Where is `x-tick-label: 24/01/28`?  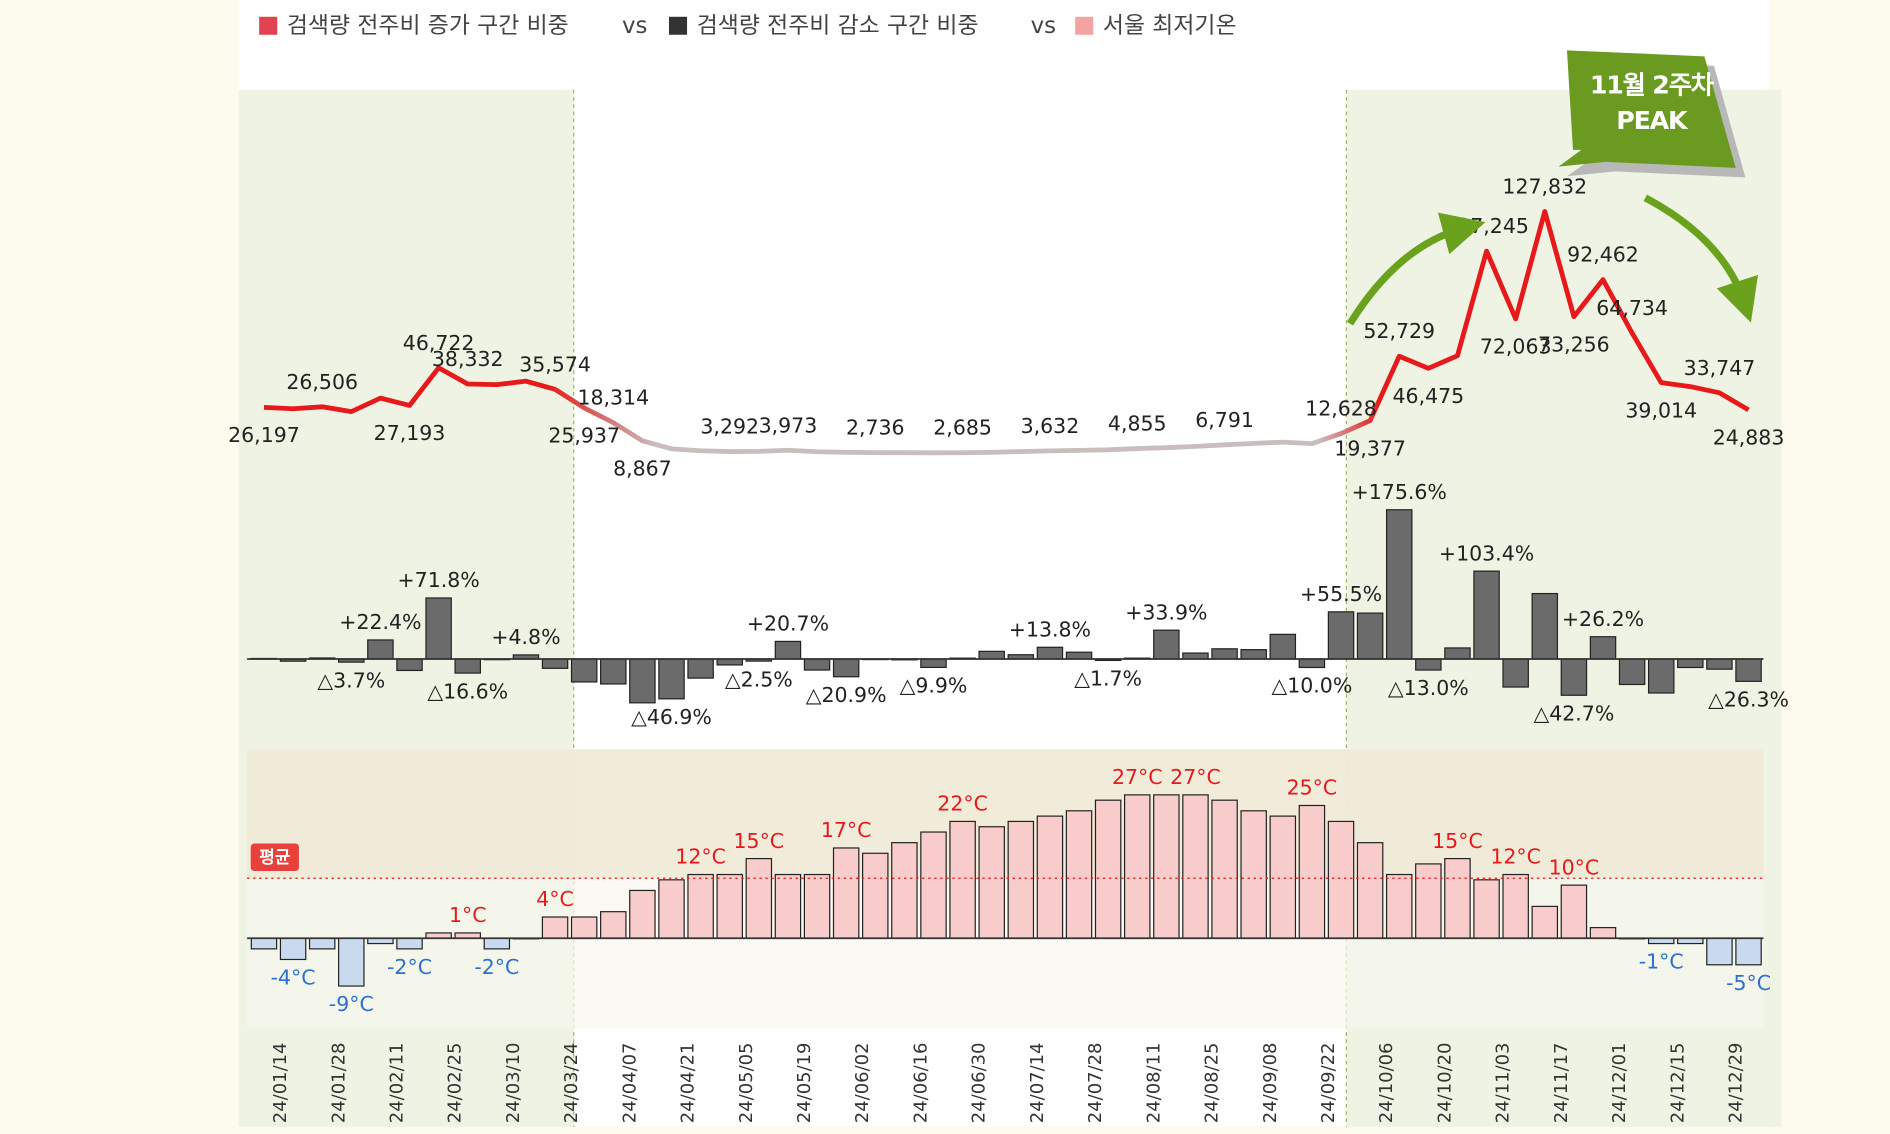
x-tick-label: 24/01/28 is located at coordinates (338, 1083).